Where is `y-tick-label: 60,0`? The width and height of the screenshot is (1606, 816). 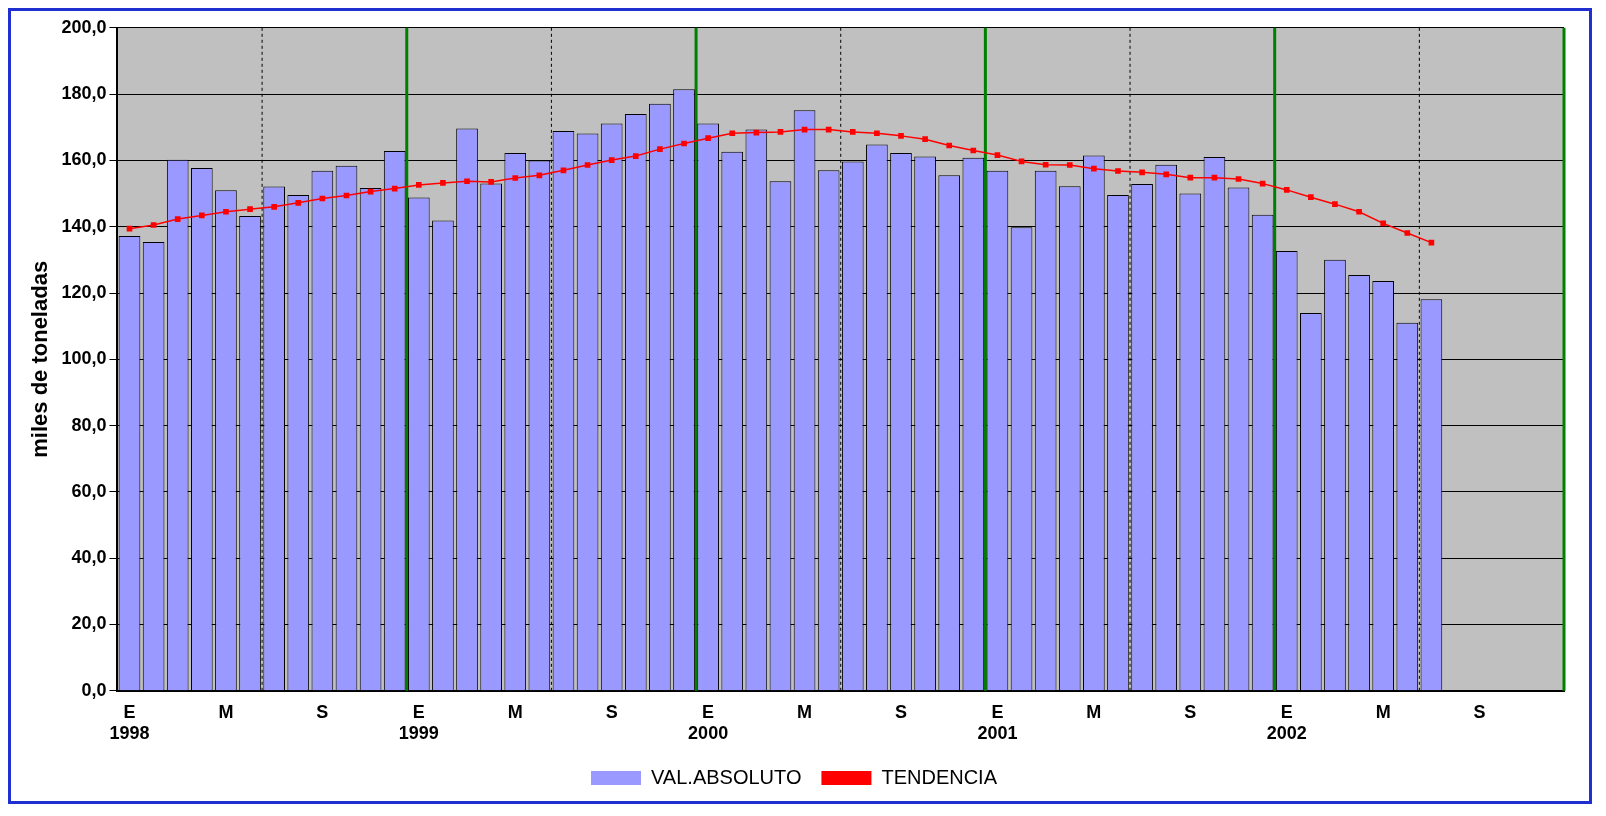
y-tick-label: 60,0 is located at coordinates (89, 490).